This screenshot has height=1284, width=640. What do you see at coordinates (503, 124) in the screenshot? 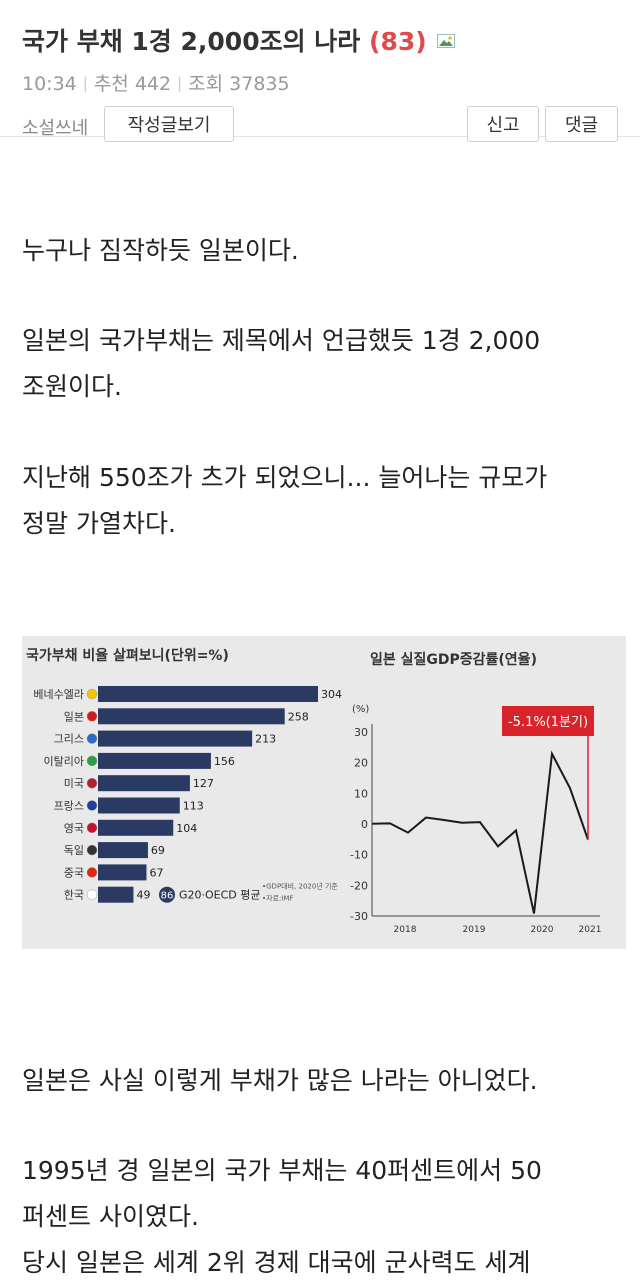
I see `report-button: 신고` at bounding box center [503, 124].